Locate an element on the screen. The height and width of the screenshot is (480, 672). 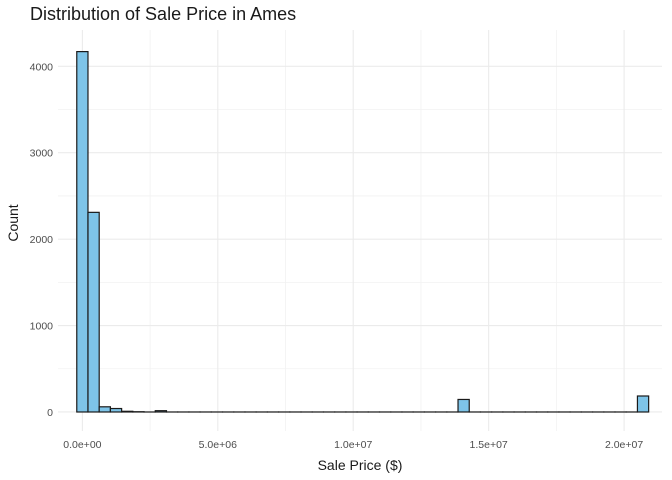
y-tick-label: 3000 is located at coordinates (42, 154).